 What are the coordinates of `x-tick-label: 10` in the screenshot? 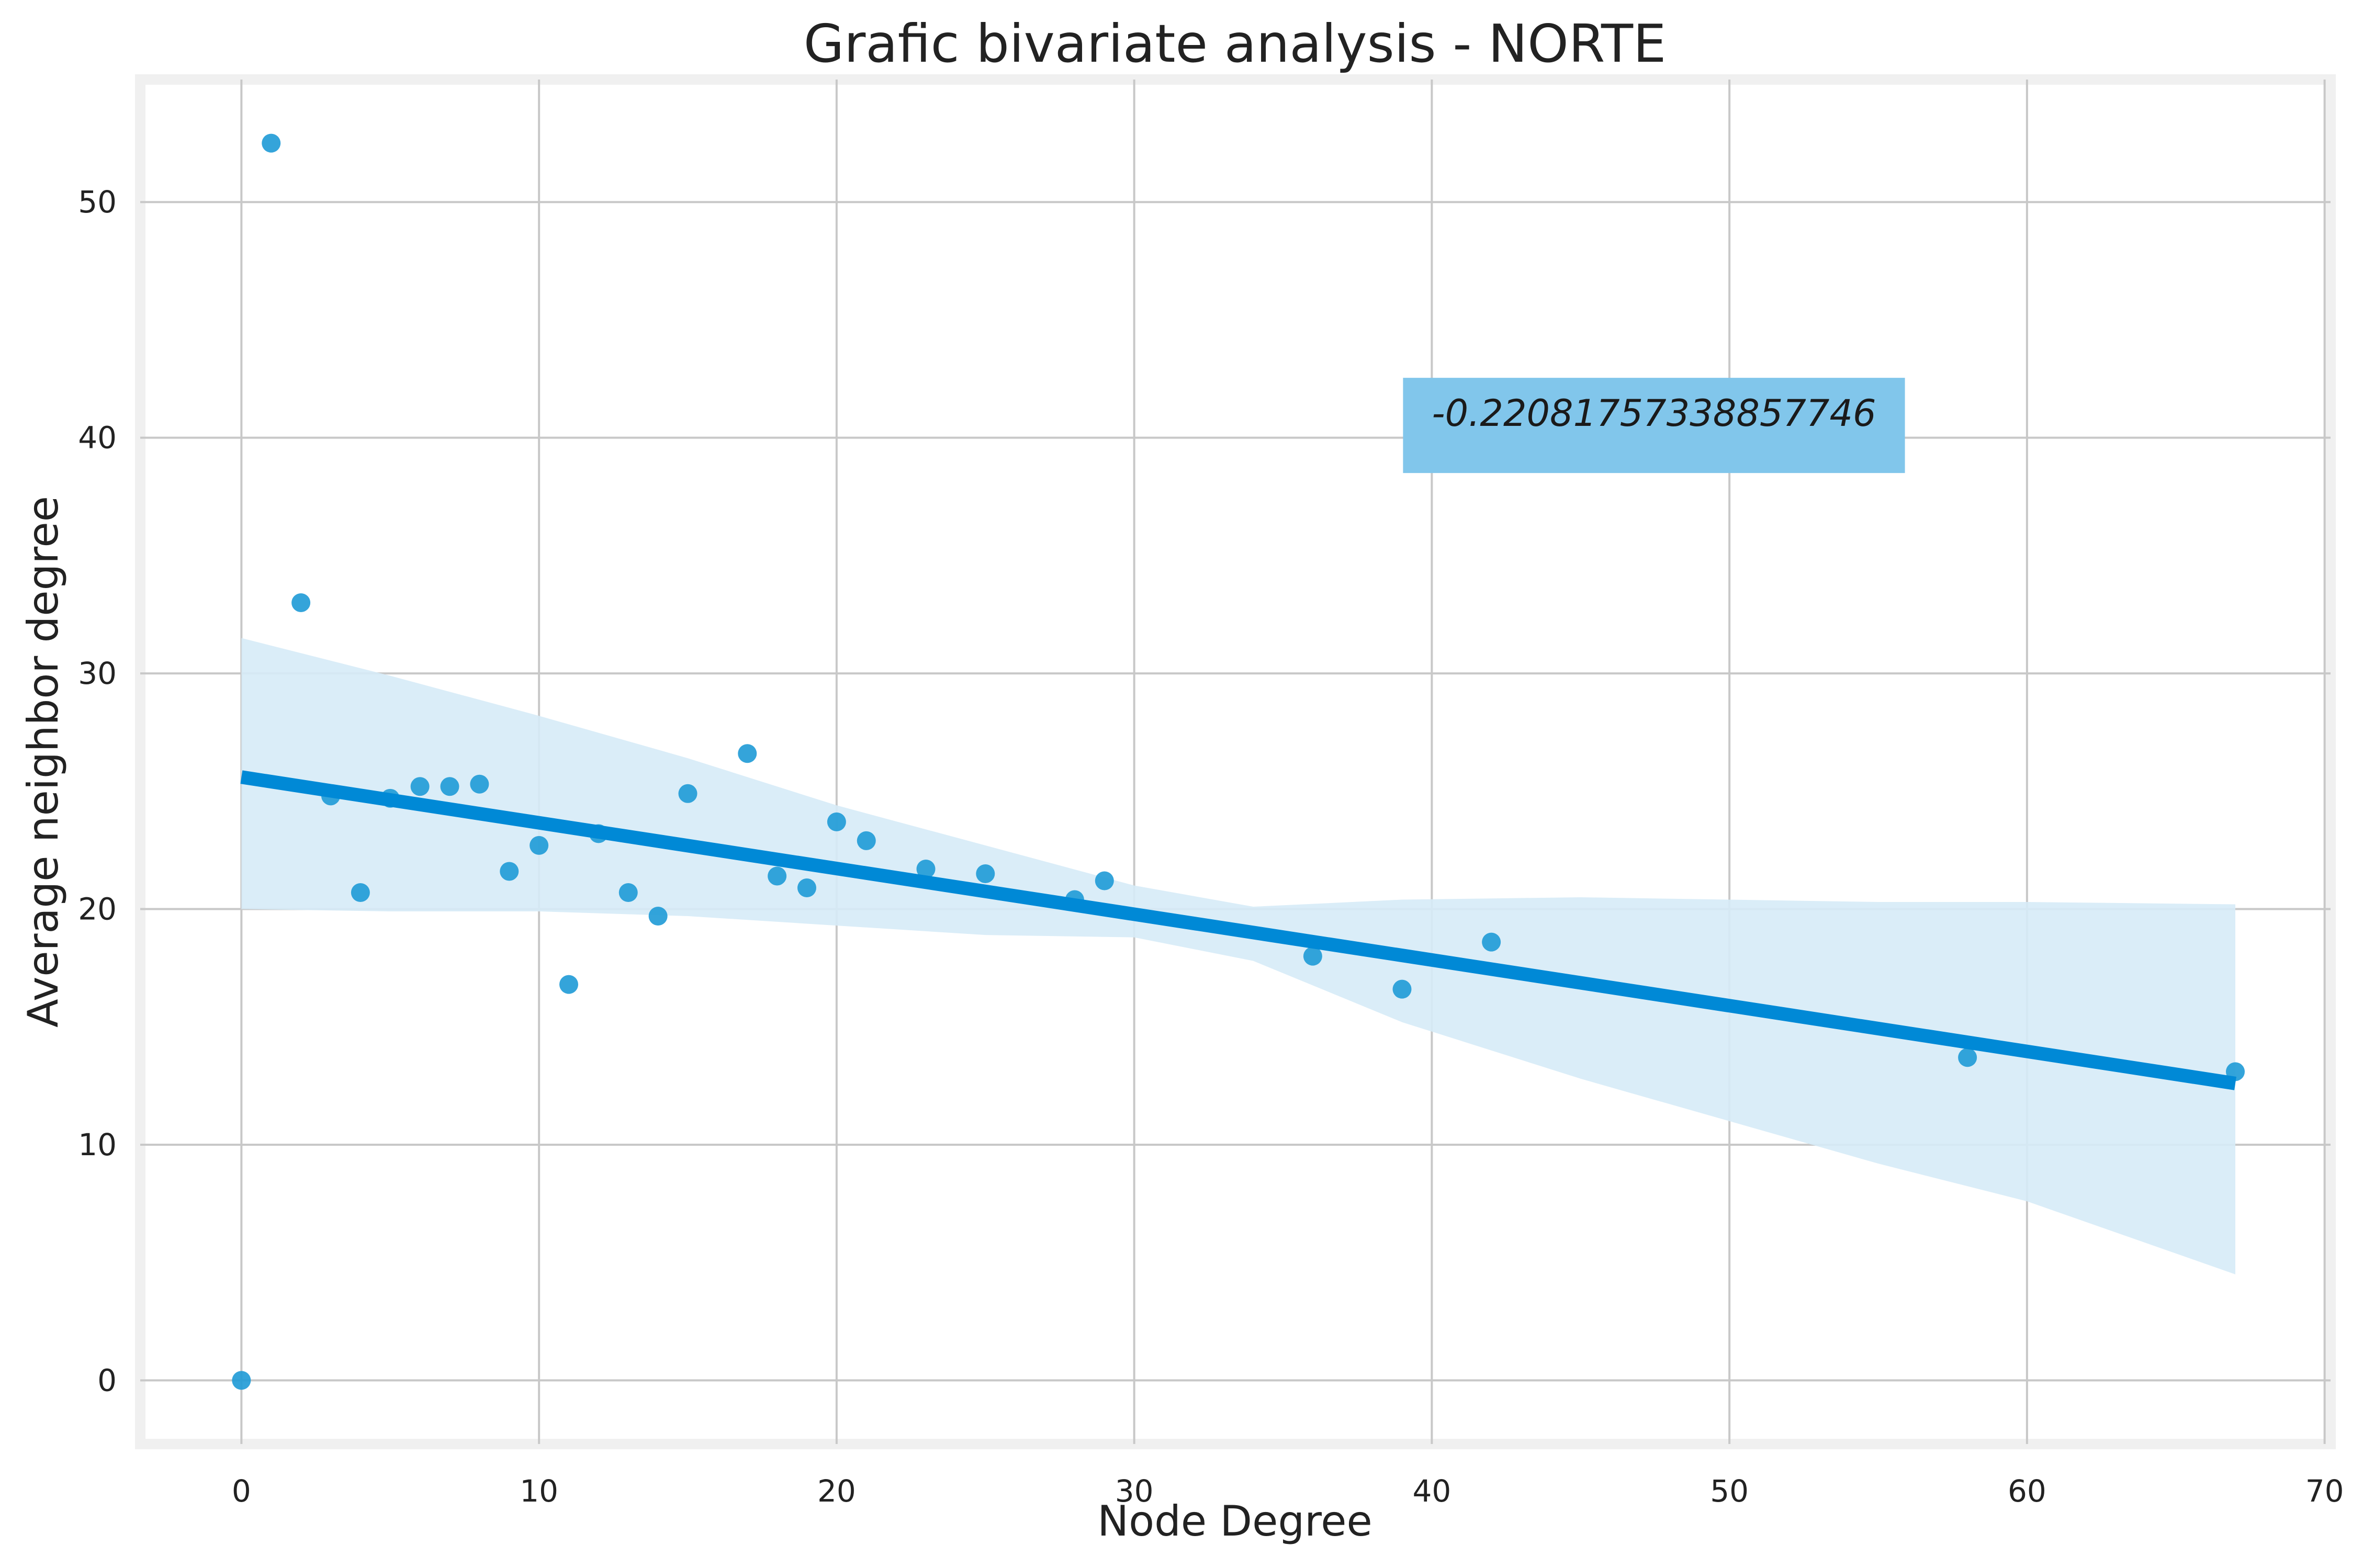 It's located at (539, 1491).